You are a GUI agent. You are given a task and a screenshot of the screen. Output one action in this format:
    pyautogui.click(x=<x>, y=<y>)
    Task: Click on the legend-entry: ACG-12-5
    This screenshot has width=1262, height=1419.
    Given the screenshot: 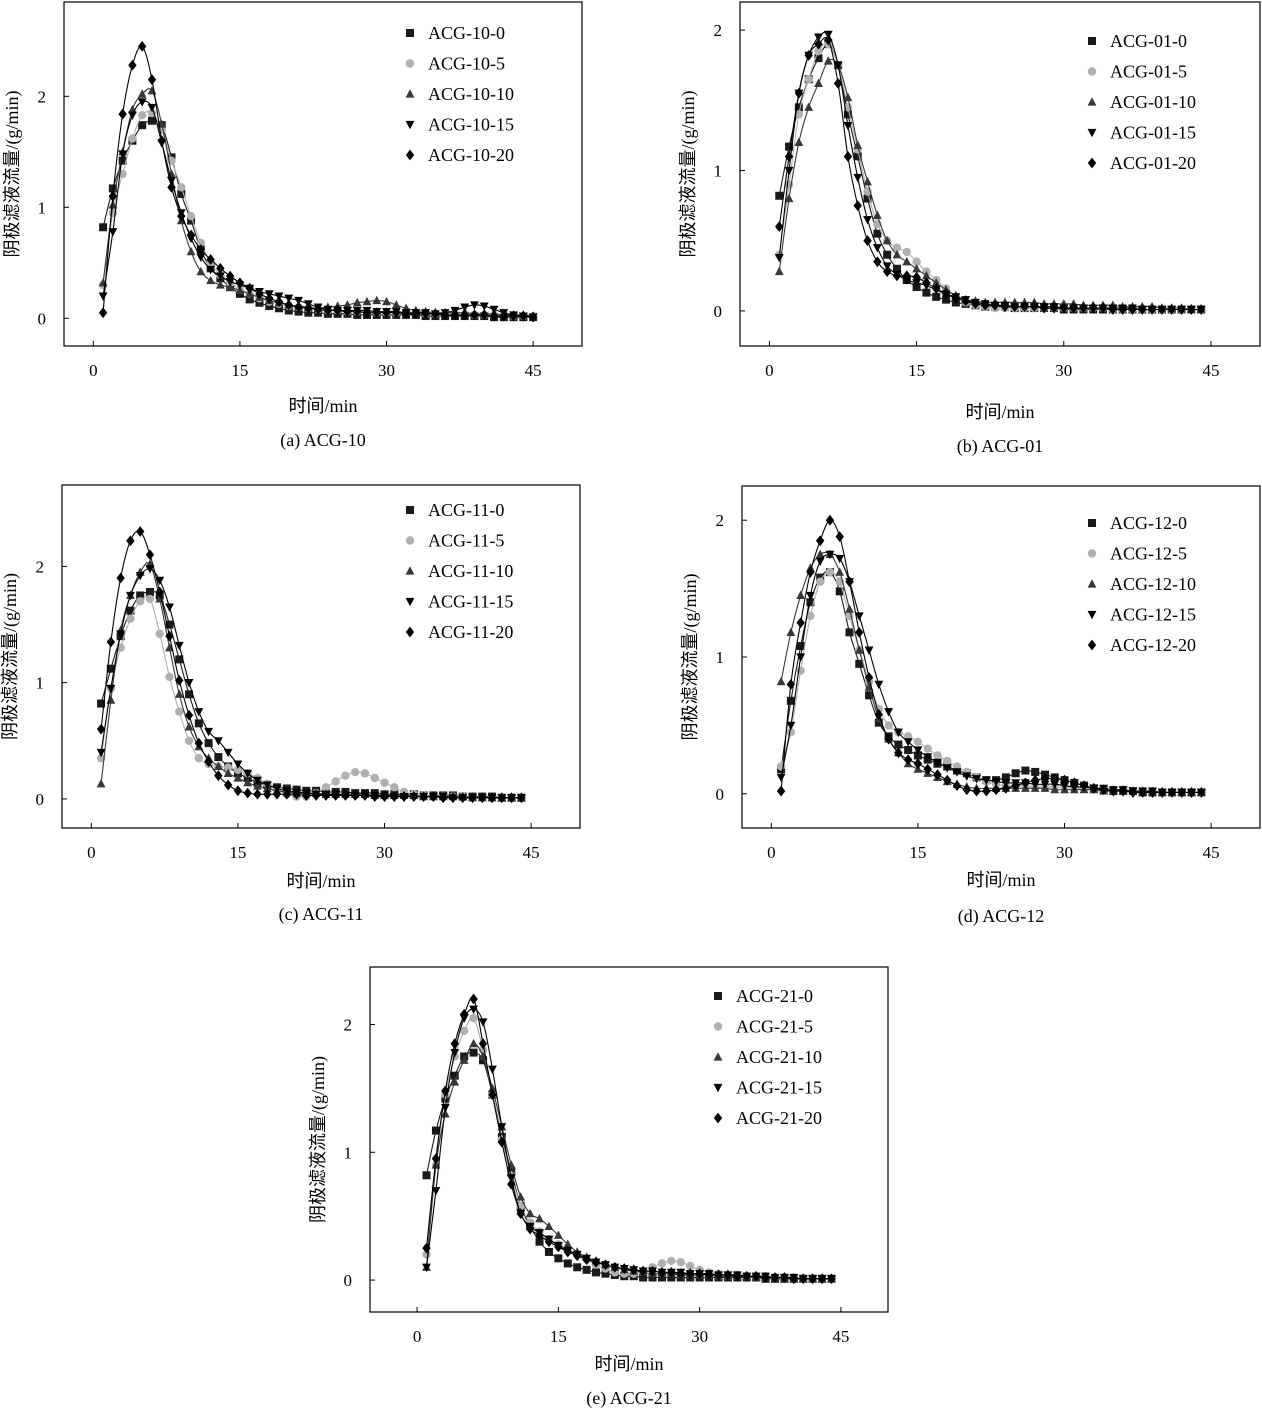 What is the action you would take?
    pyautogui.click(x=1137, y=554)
    